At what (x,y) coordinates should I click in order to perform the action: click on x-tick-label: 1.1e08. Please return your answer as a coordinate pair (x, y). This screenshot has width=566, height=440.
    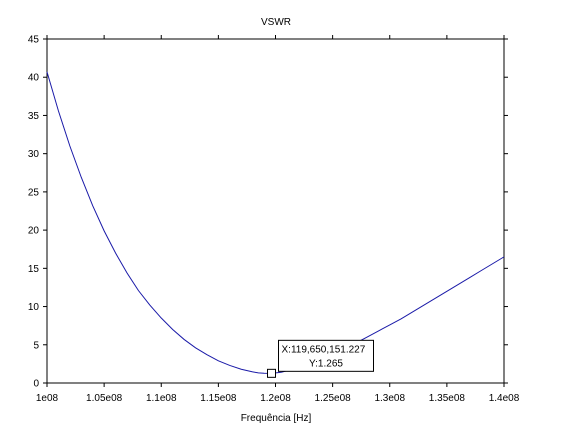
    Looking at the image, I should click on (161, 398).